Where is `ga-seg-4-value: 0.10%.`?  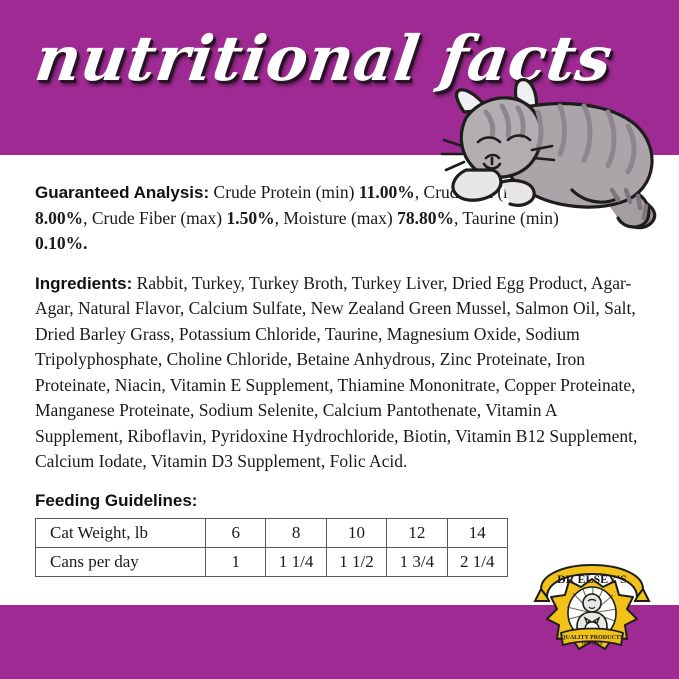
ga-seg-4-value: 0.10%. is located at coordinates (61, 243).